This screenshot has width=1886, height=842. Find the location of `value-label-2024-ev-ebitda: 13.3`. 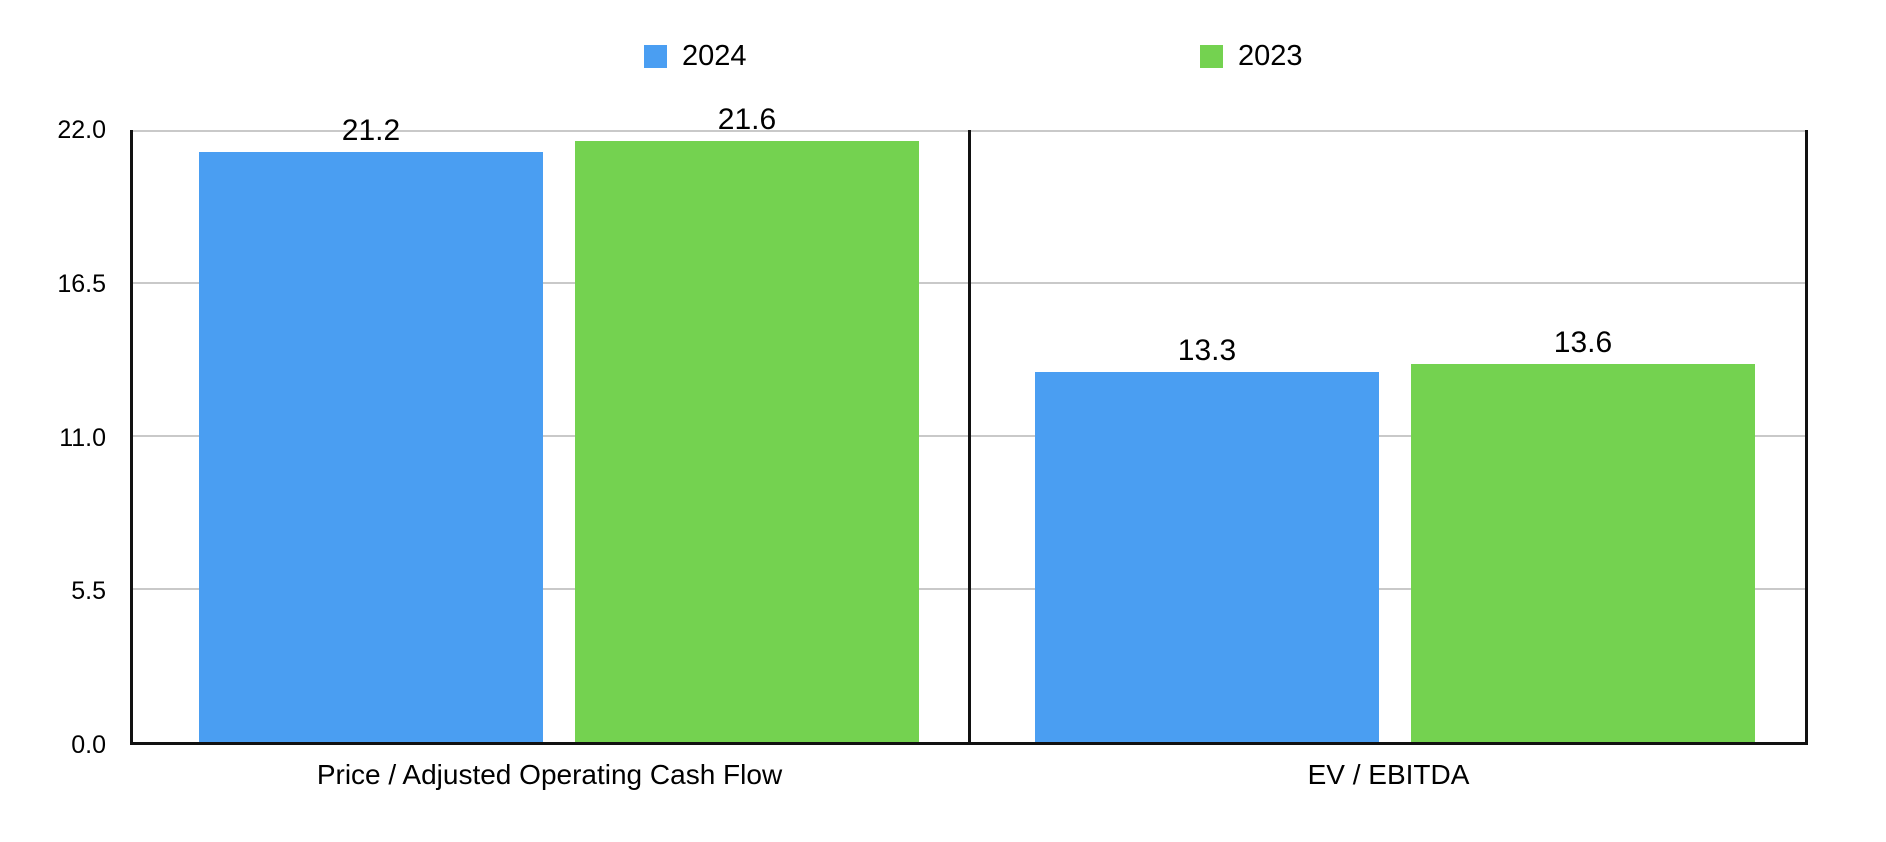

value-label-2024-ev-ebitda: 13.3 is located at coordinates (1207, 351).